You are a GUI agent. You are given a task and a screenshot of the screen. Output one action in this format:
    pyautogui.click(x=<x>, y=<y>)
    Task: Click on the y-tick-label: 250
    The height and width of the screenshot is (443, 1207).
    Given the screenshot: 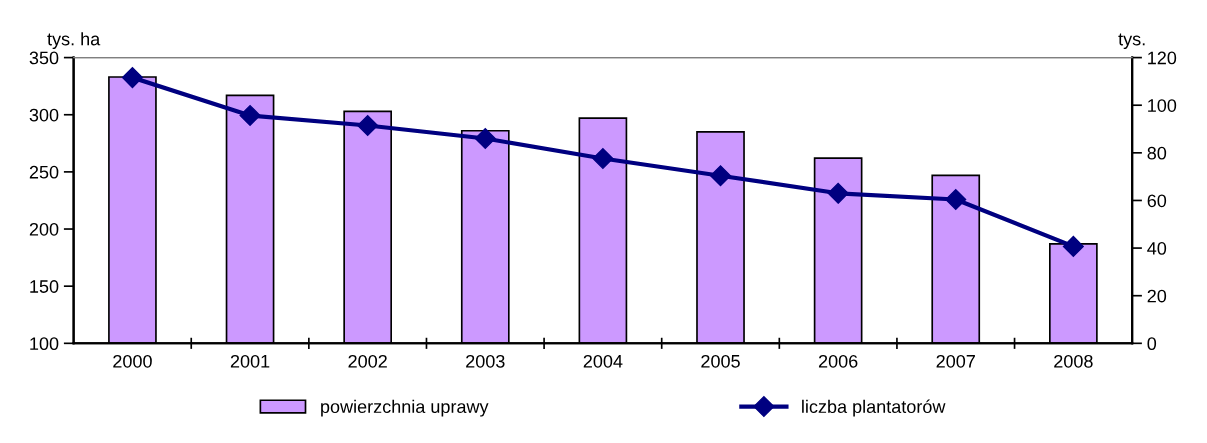 What is the action you would take?
    pyautogui.click(x=44, y=172)
    